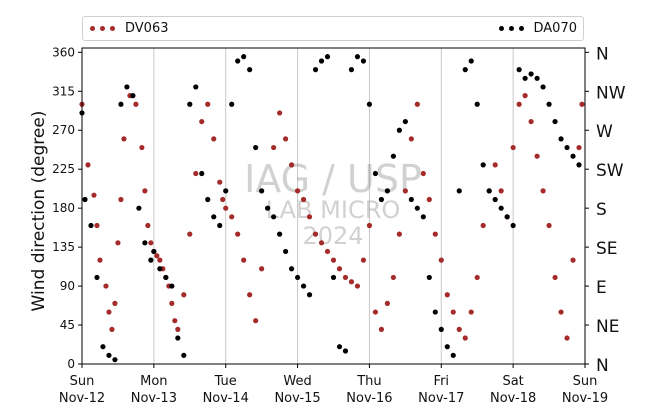  What do you see at coordinates (129, 29) in the screenshot?
I see `legend-entry-dv063: DV063` at bounding box center [129, 29].